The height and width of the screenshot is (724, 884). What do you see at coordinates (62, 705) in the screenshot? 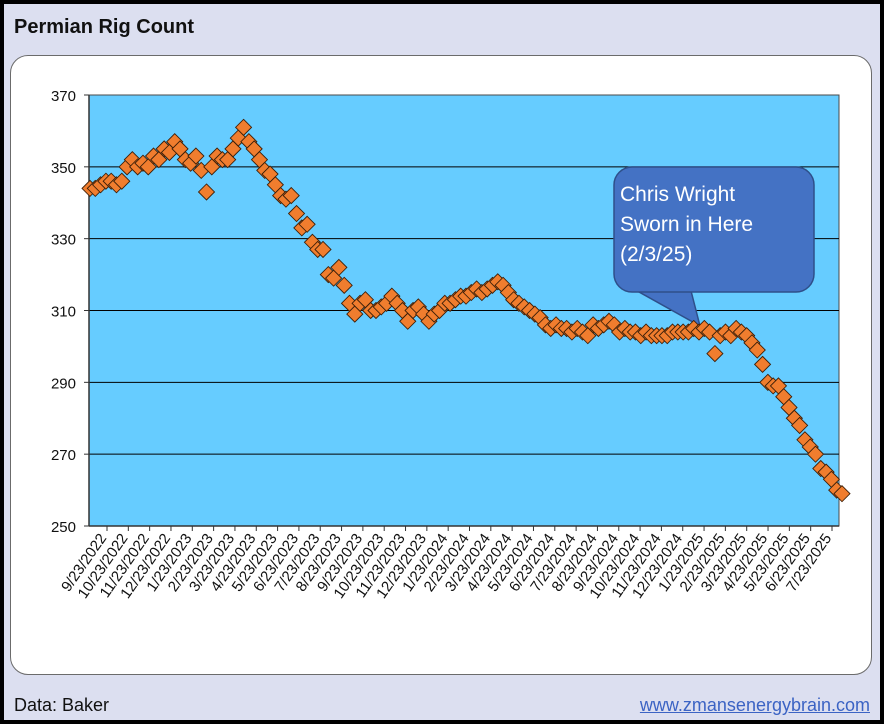
I see `data-source-label: Data: Baker` at bounding box center [62, 705].